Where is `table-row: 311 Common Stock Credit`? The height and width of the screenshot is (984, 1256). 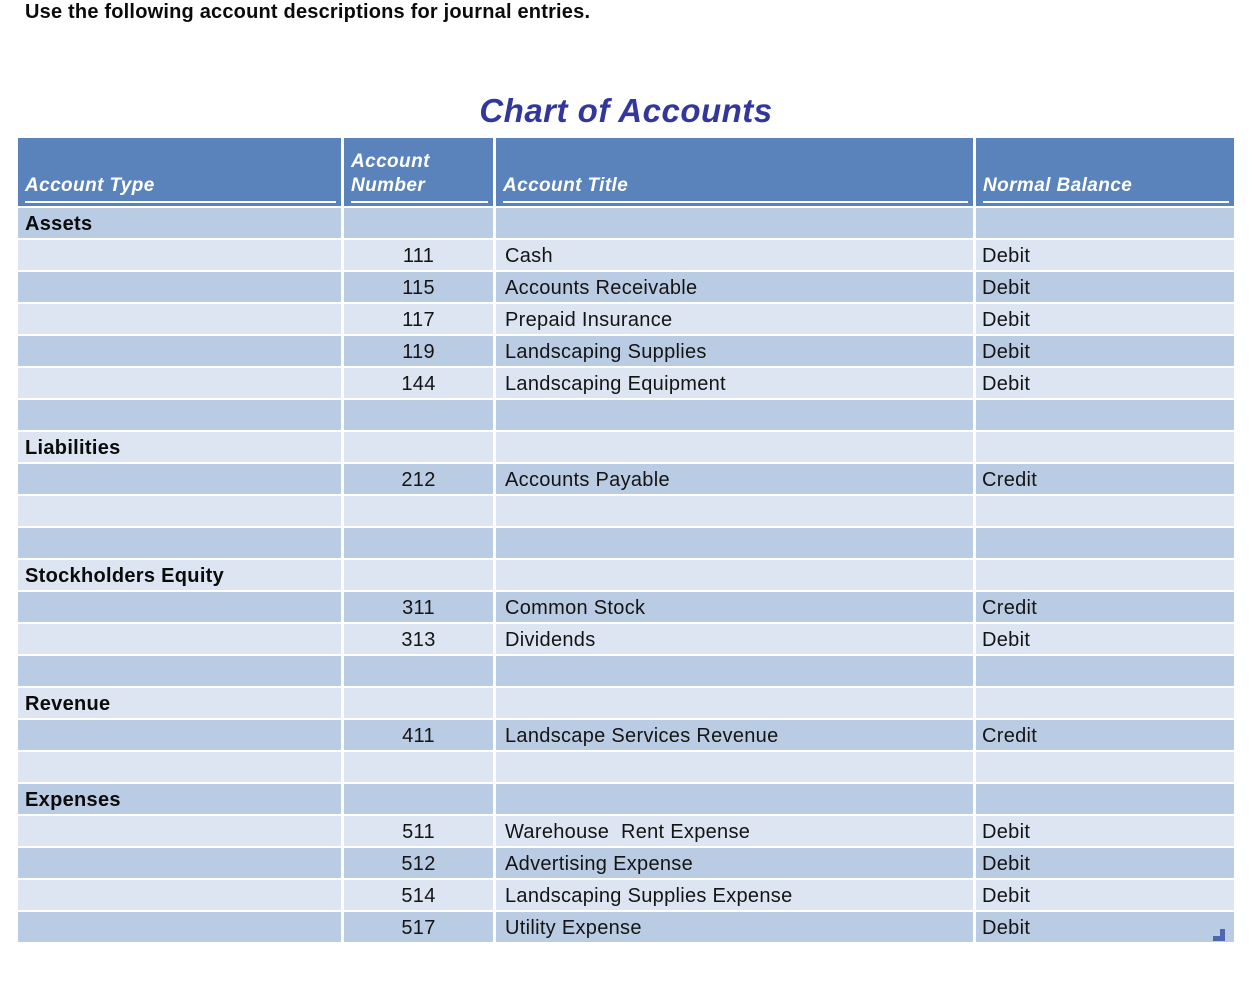
table-row: 311 Common Stock Credit is located at coordinates (626, 606).